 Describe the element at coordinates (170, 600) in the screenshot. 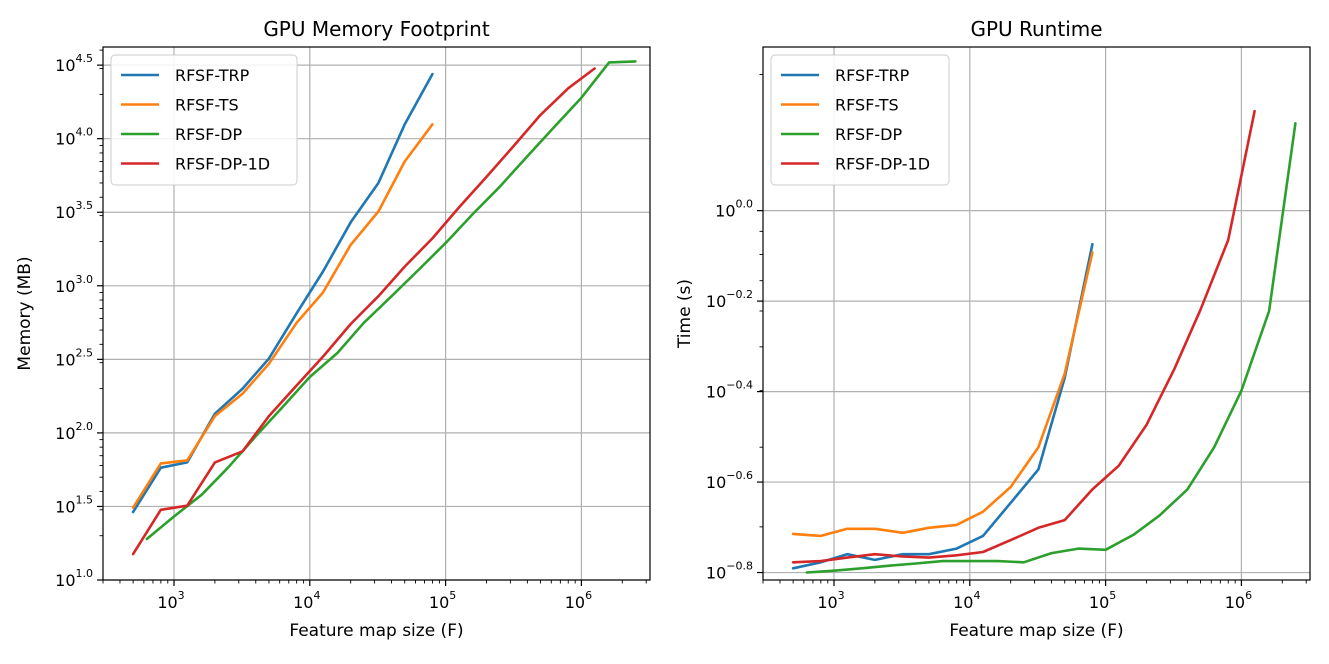

I see `memory-x-tick-label: 10³` at that location.